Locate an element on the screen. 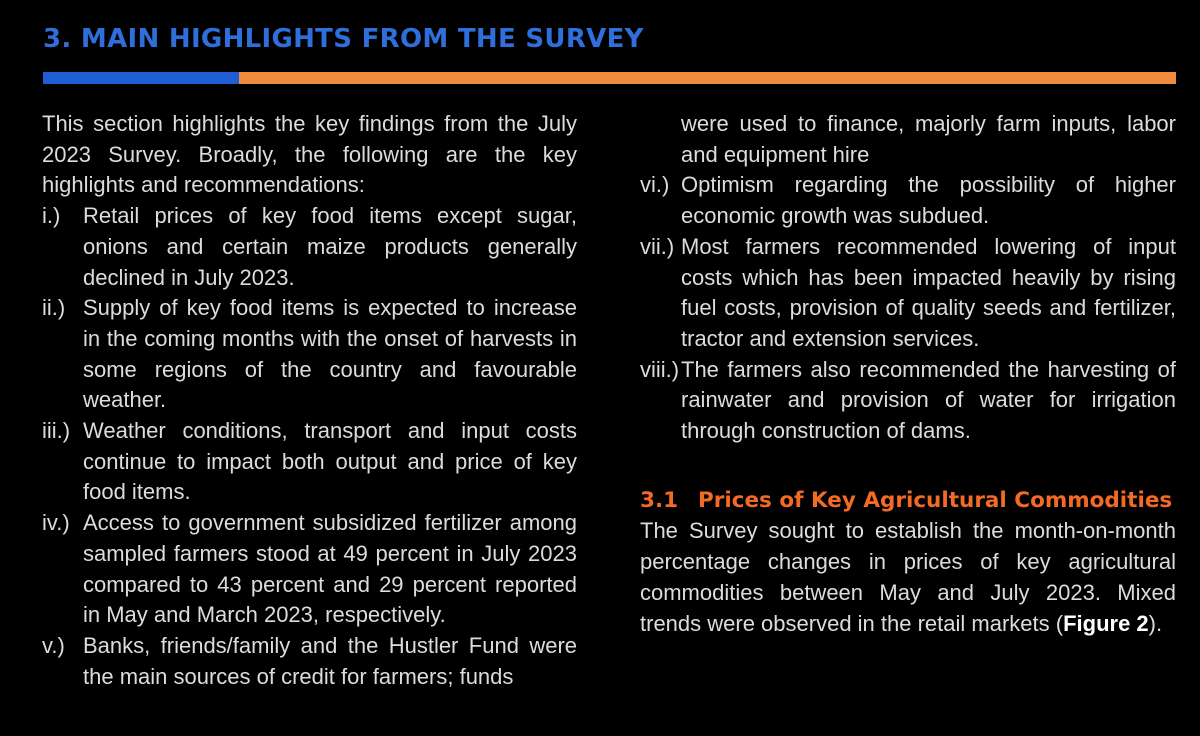  highlight-number: v.) is located at coordinates (53, 645).